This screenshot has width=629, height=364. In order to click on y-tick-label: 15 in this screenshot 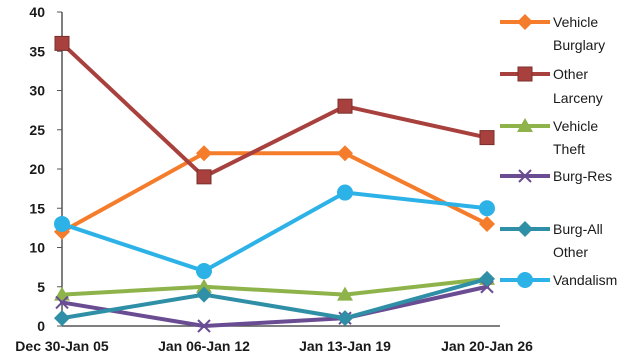, I will do `click(37, 208)`.